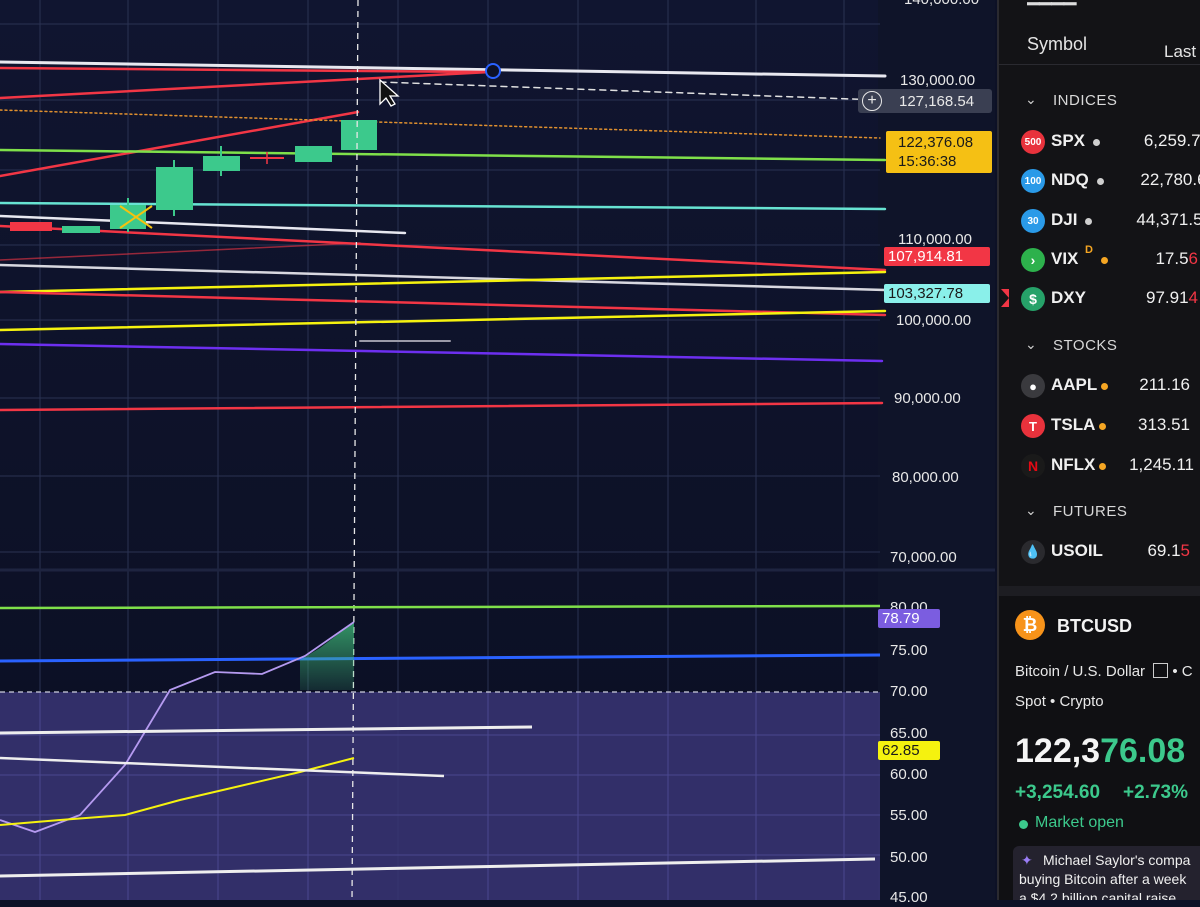  Describe the element at coordinates (443, 320) in the screenshot. I see `trendline-yellow-lower` at that location.